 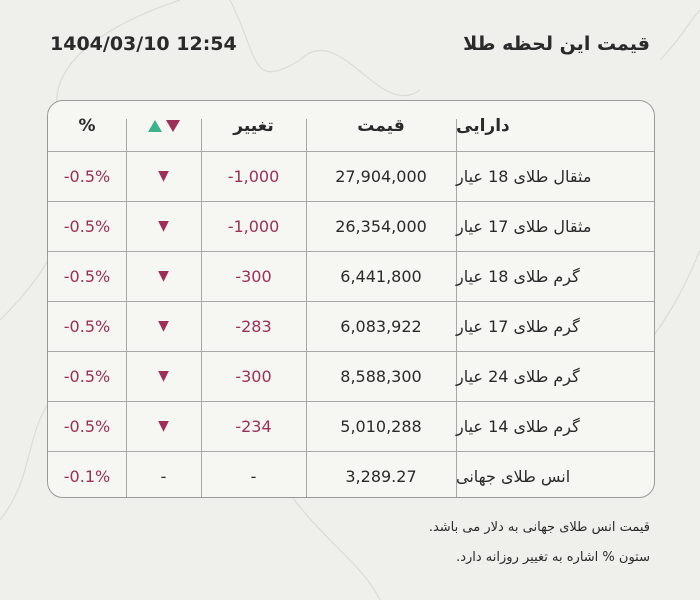 I want to click on price: 27,904,000, so click(x=381, y=176).